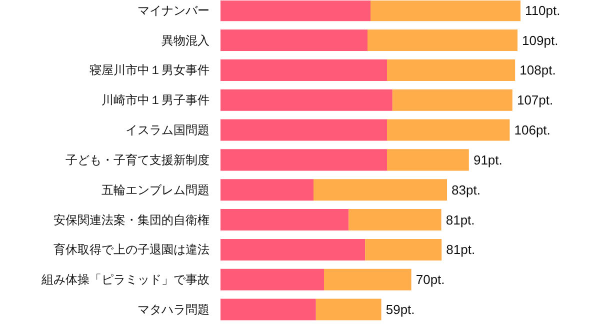 Image resolution: width=600 pixels, height=324 pixels. Describe the element at coordinates (138, 159) in the screenshot. I see `y-tick-label: 子ども・子育て支援新制度` at that location.